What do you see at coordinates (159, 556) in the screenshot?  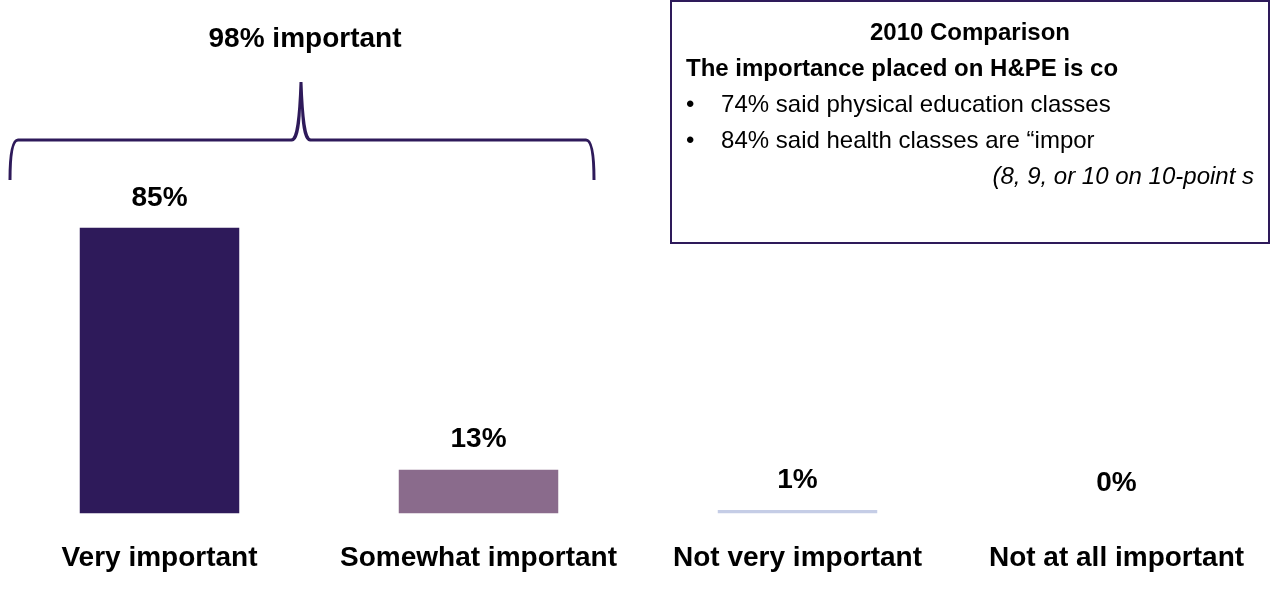 I see `x-tick-label: Very important` at bounding box center [159, 556].